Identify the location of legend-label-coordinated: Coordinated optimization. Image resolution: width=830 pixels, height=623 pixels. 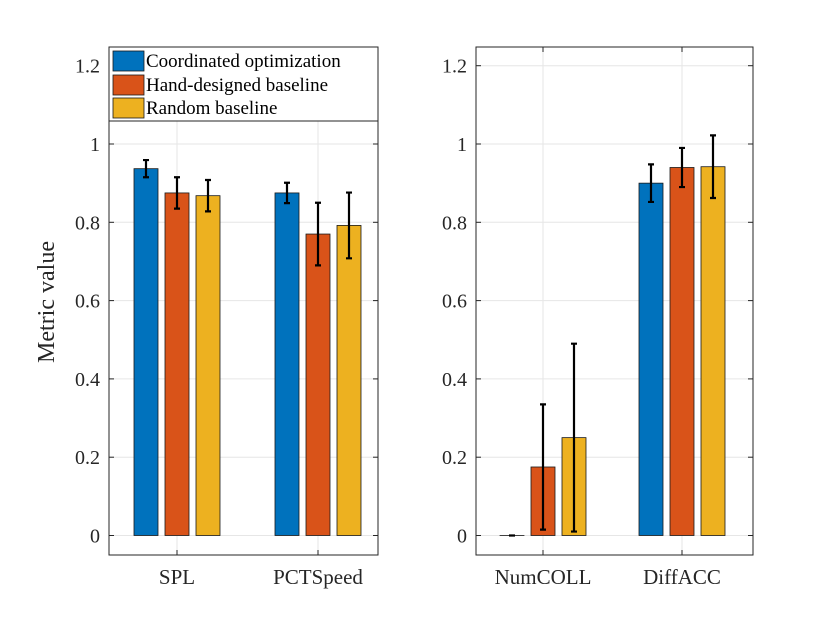
(243, 61).